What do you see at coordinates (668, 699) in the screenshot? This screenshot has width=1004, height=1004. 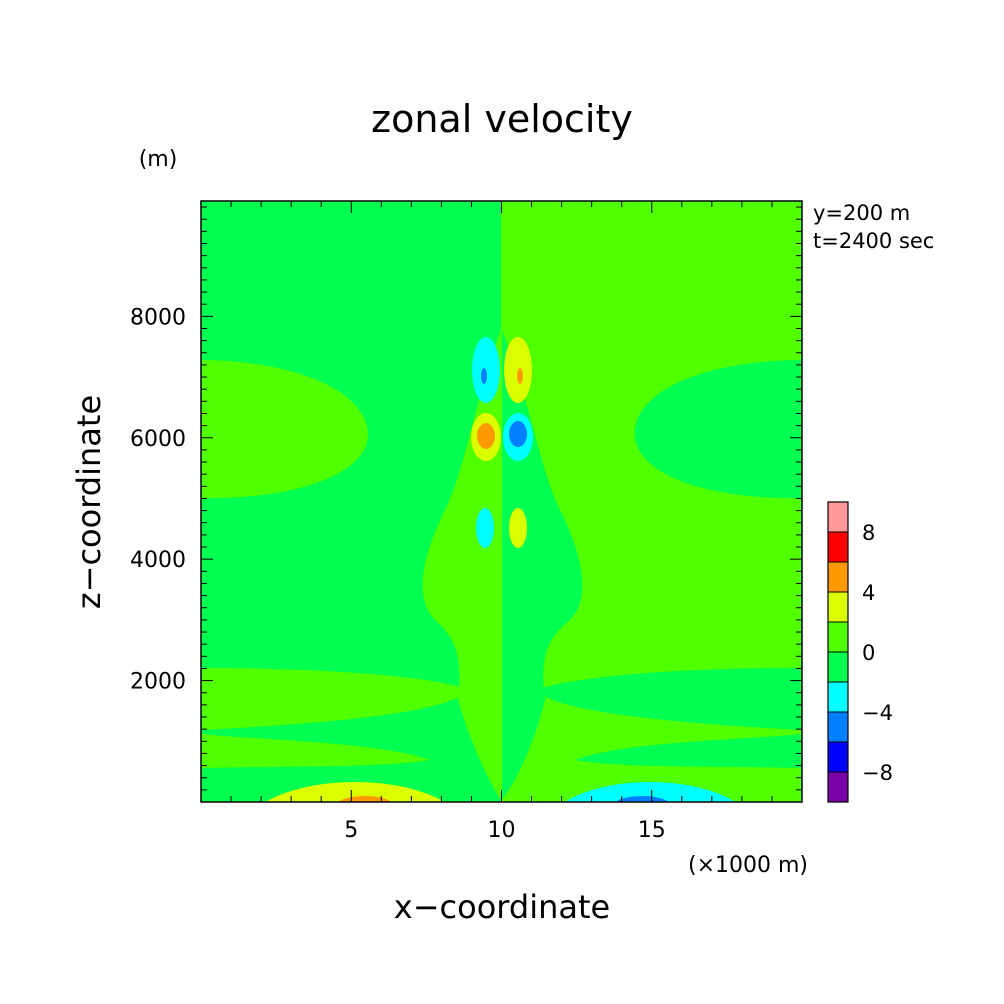 I see `east-lower-negative-band` at bounding box center [668, 699].